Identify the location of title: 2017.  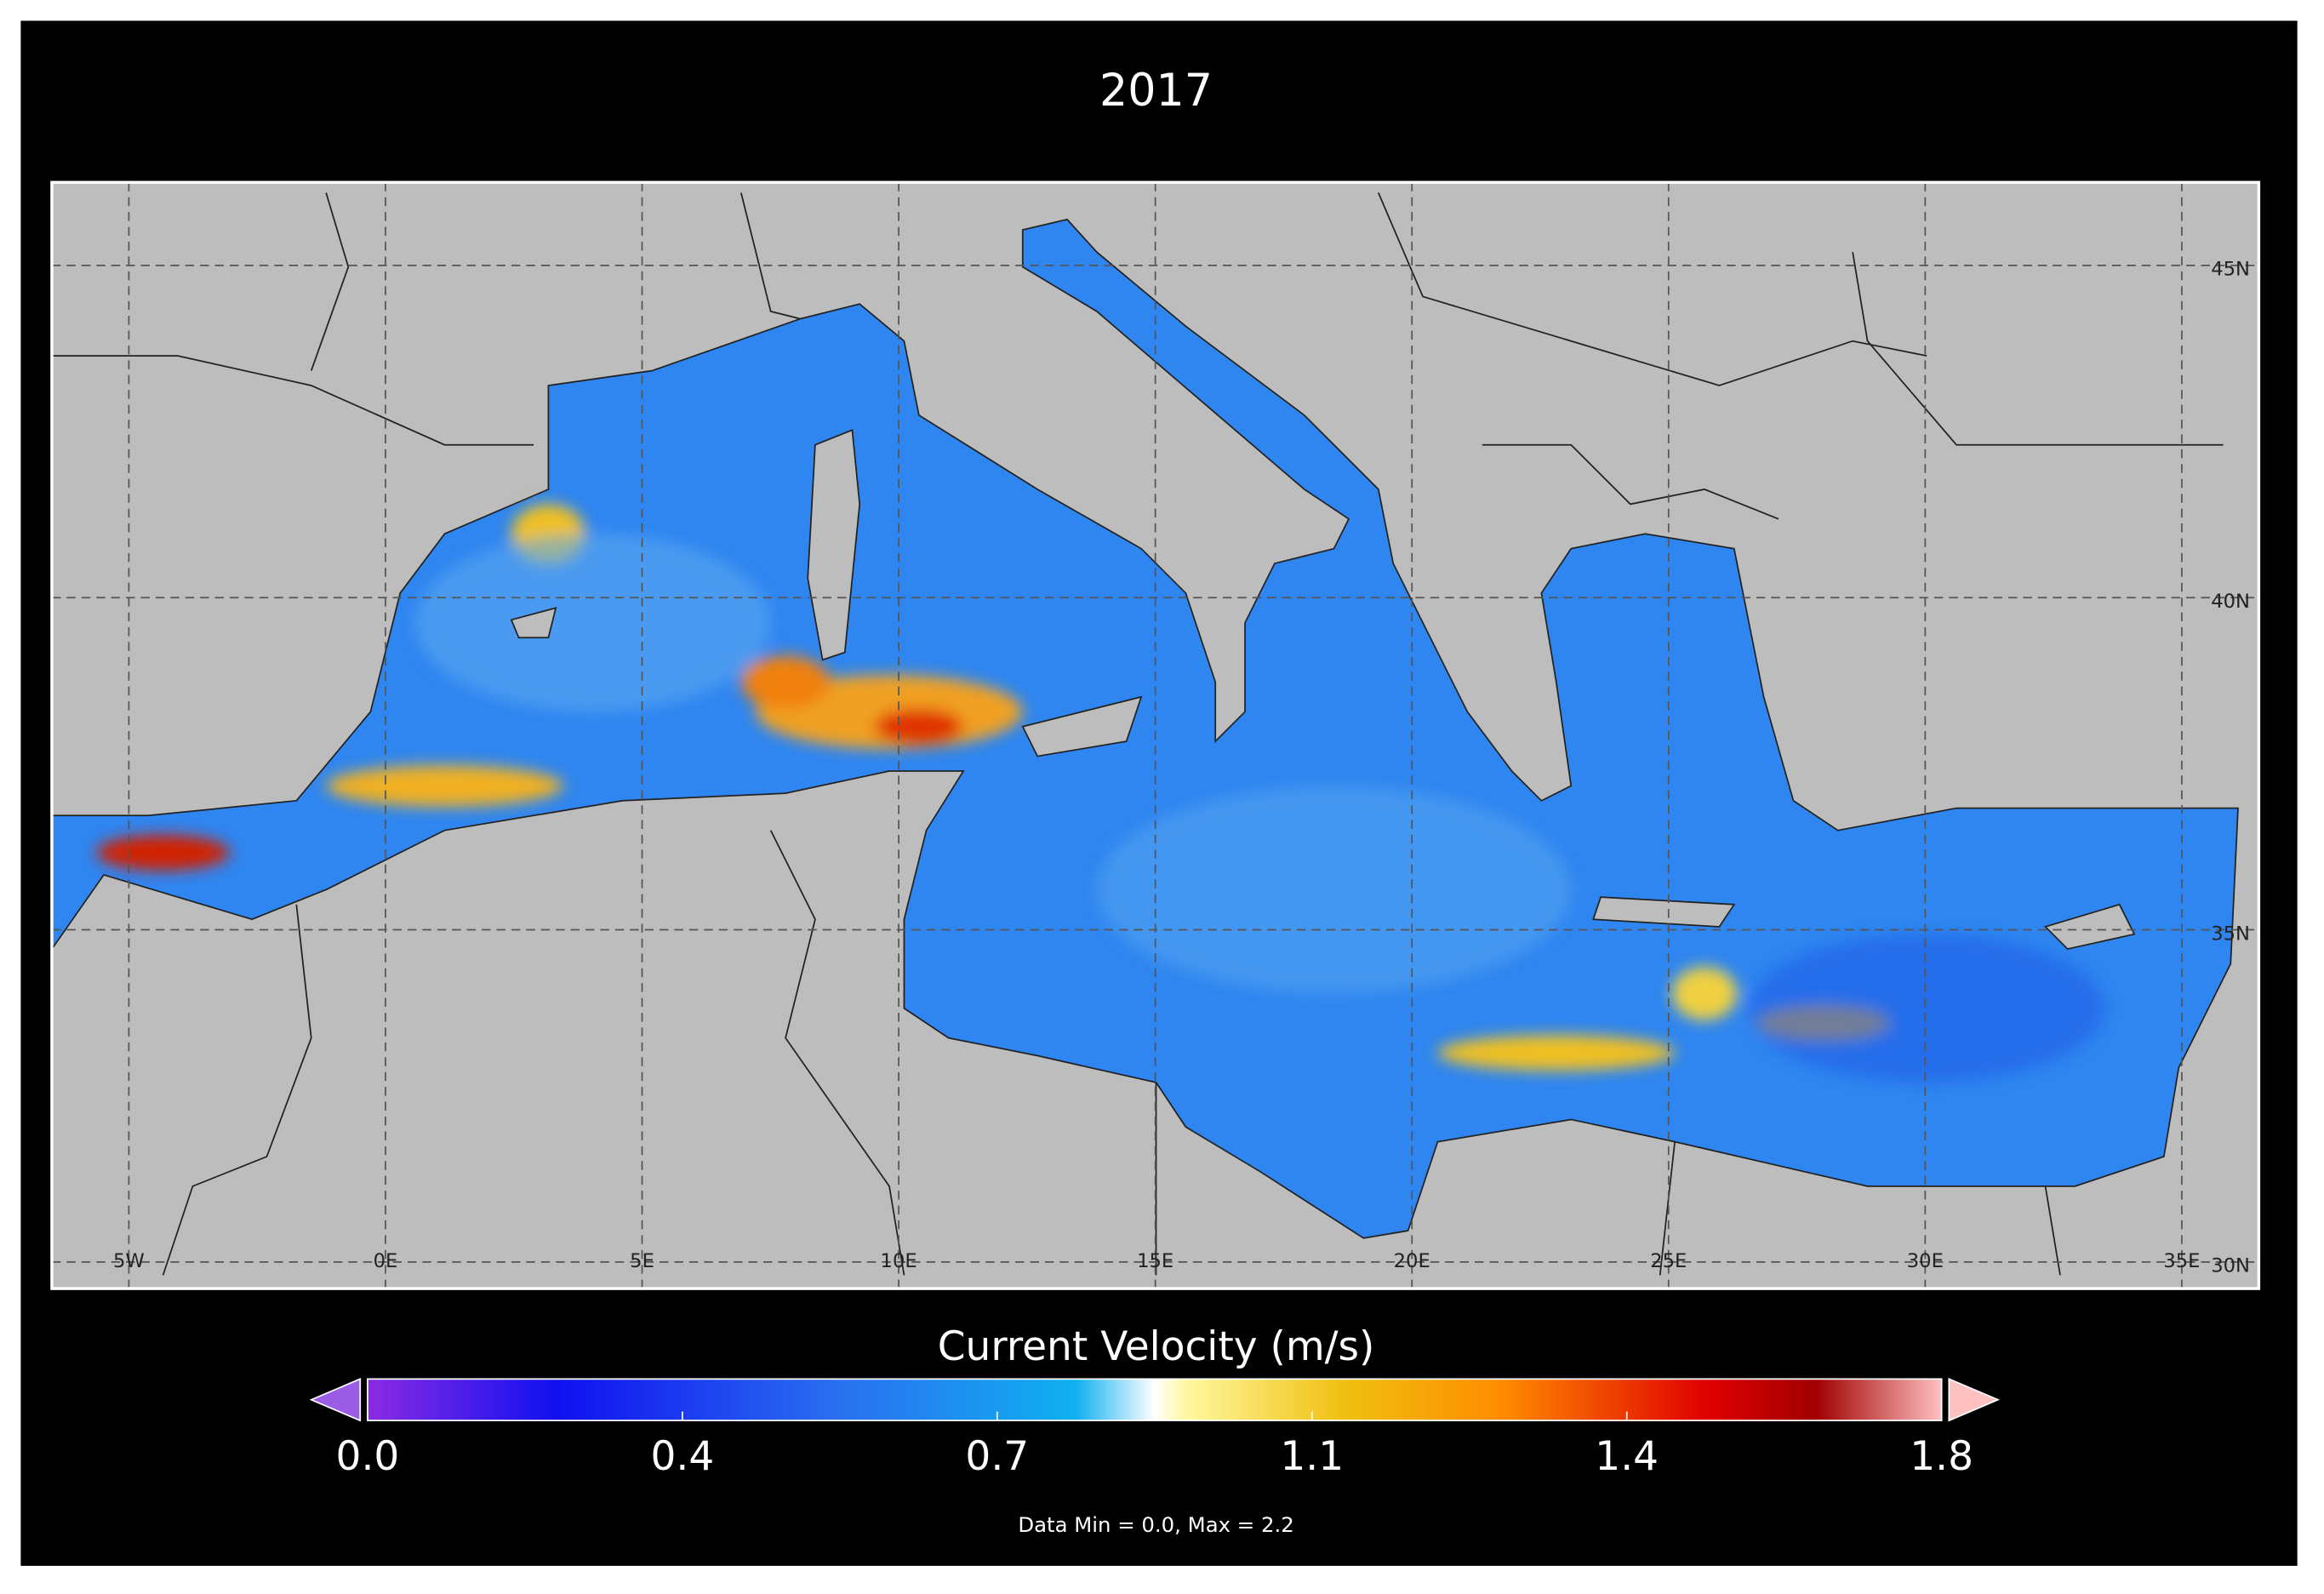
(1156, 91).